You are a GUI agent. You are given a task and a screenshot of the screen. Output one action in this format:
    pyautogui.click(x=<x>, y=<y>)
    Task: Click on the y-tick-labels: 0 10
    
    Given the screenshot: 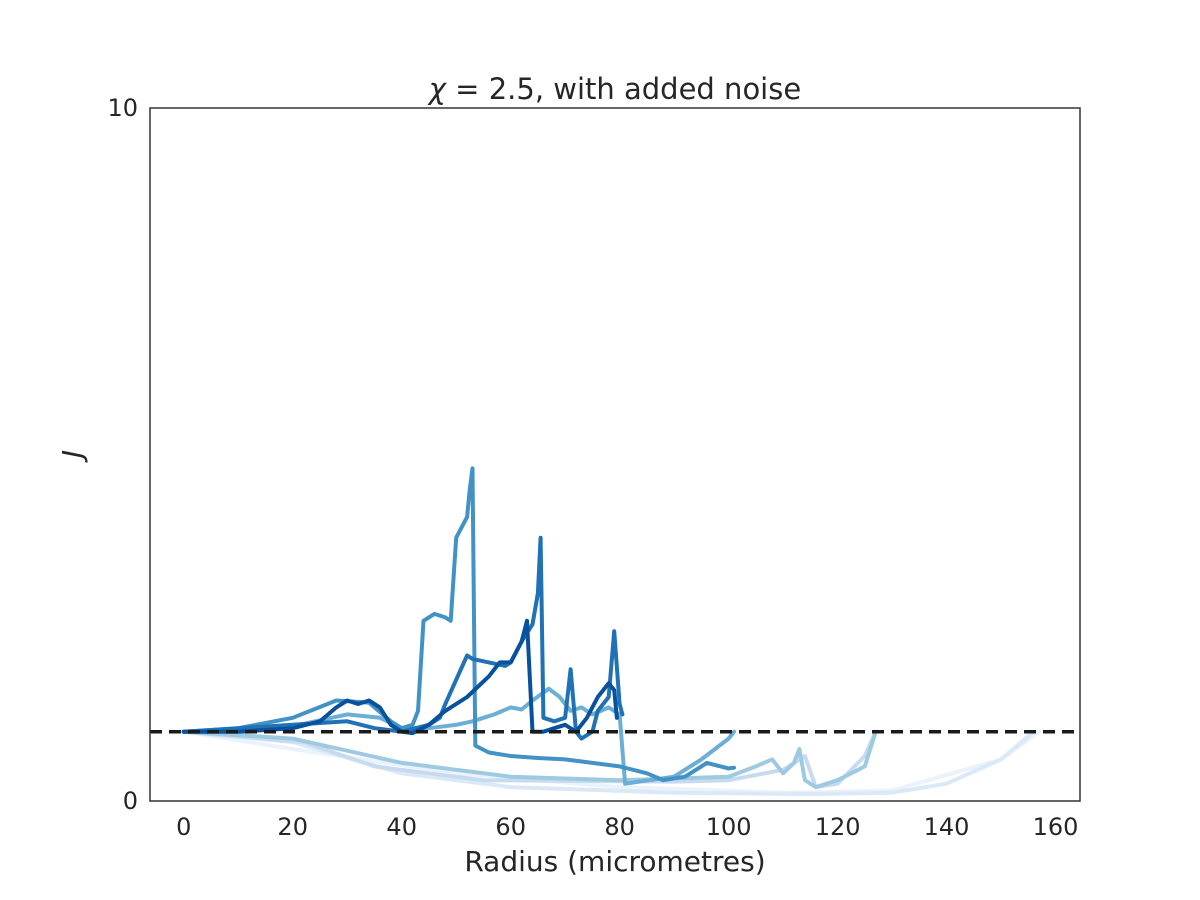 What is the action you would take?
    pyautogui.click(x=122, y=454)
    